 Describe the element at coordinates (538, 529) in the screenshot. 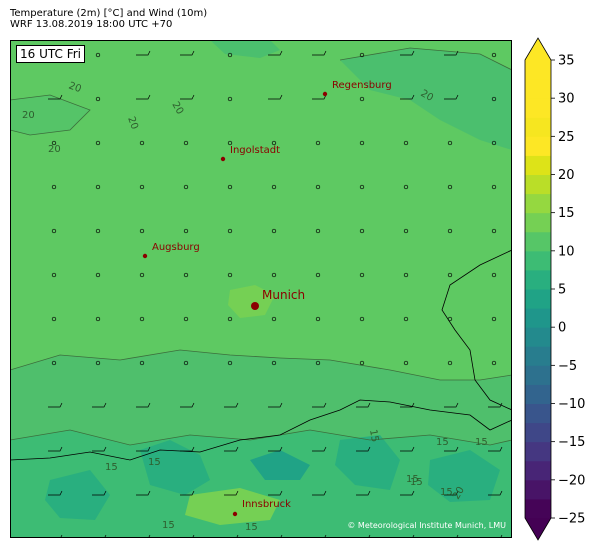

I see `colorbar-extend-min` at that location.